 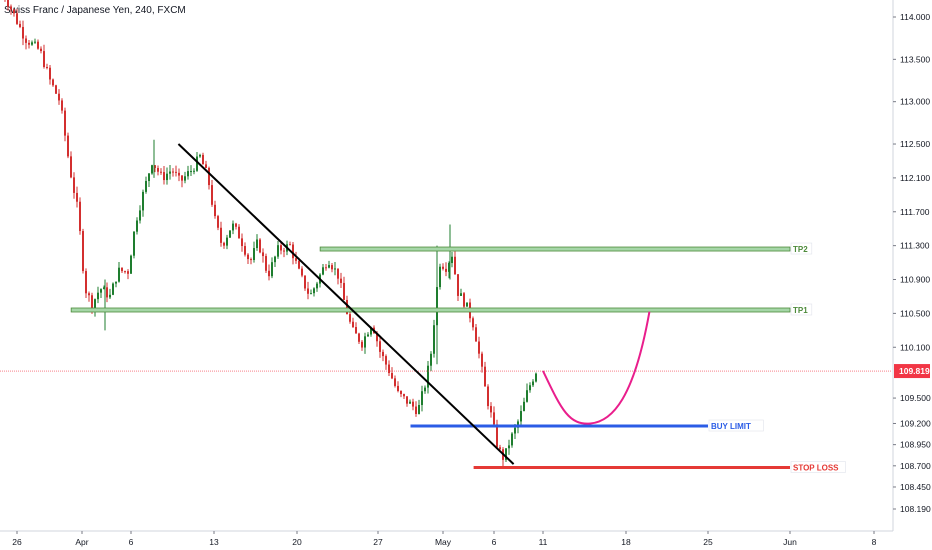 What do you see at coordinates (912, 371) in the screenshot?
I see `last-price-tag` at bounding box center [912, 371].